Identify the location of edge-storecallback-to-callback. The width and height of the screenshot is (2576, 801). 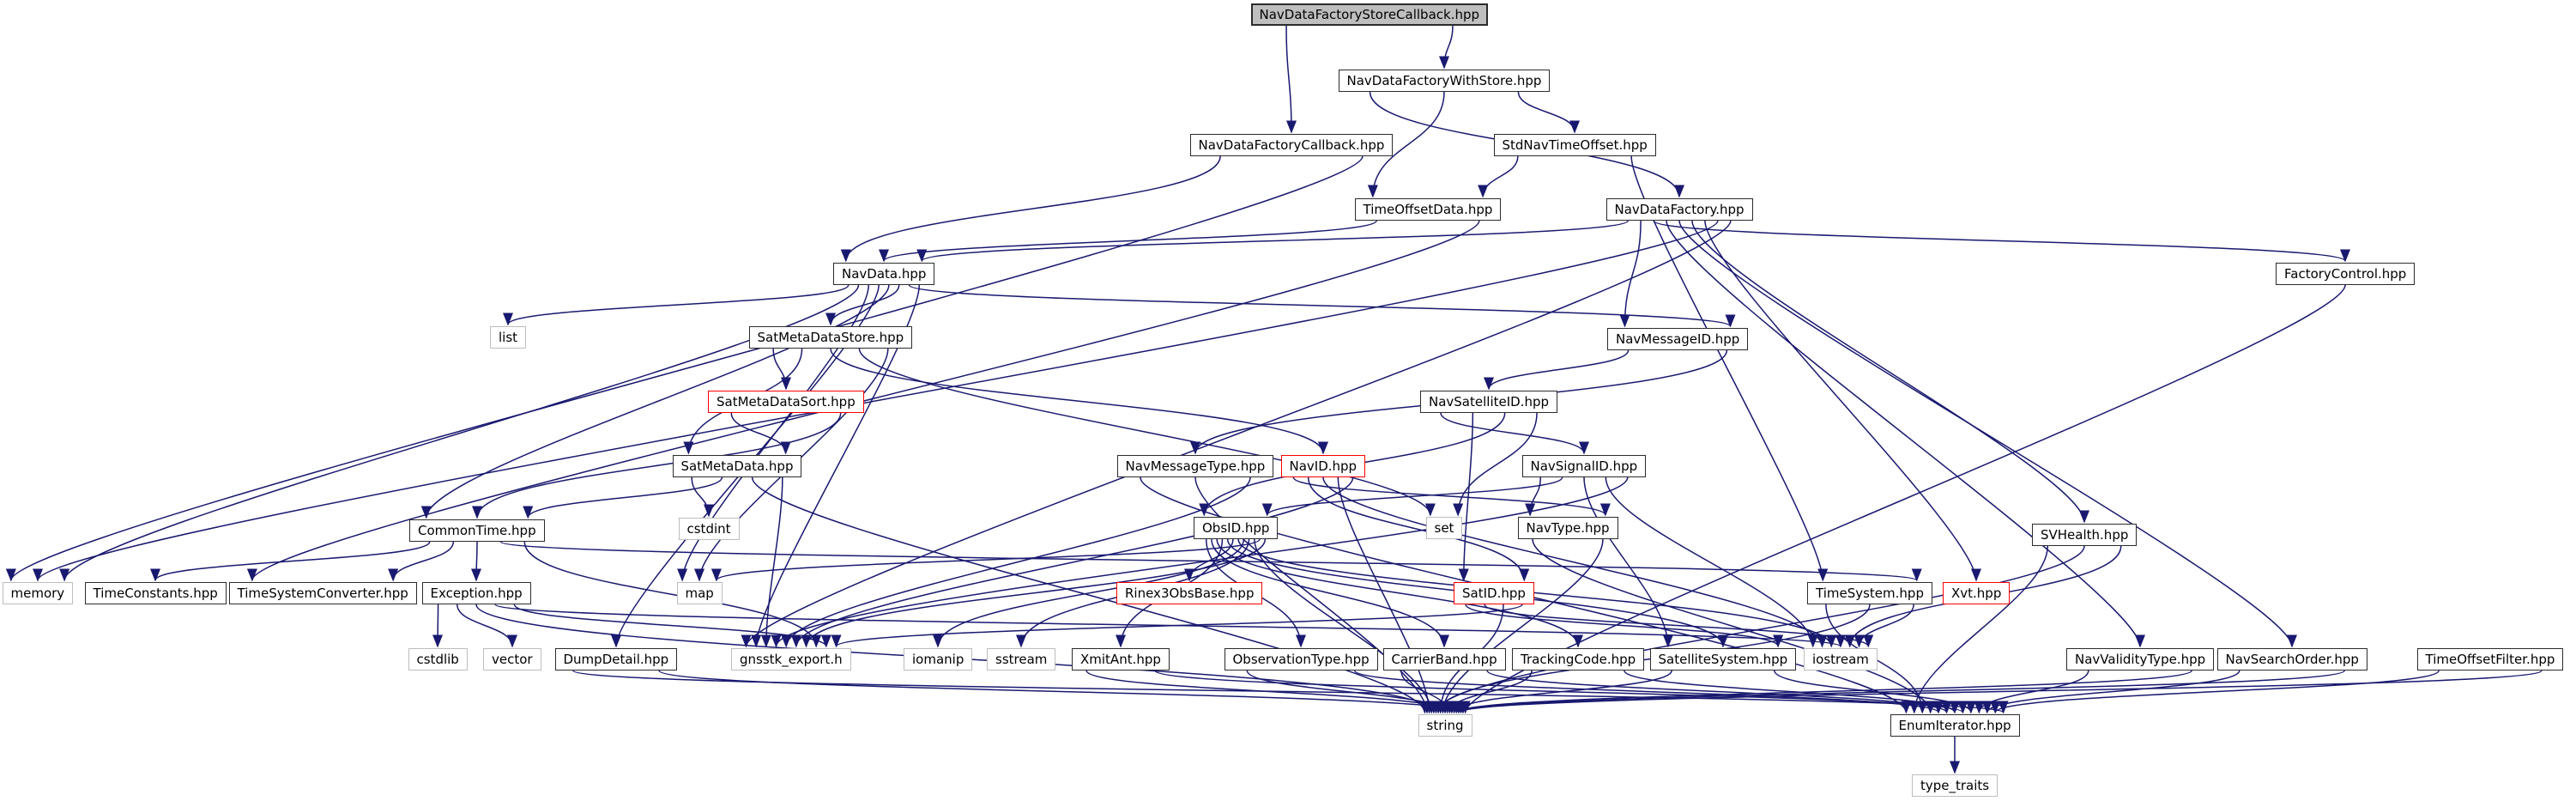
(1291, 79).